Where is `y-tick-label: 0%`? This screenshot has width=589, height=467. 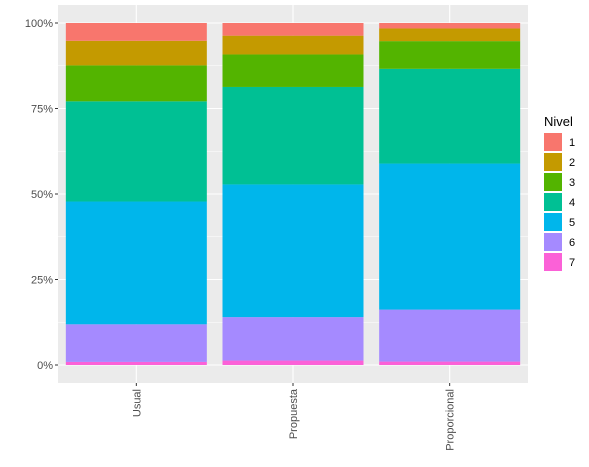
y-tick-label: 0% is located at coordinates (45, 366).